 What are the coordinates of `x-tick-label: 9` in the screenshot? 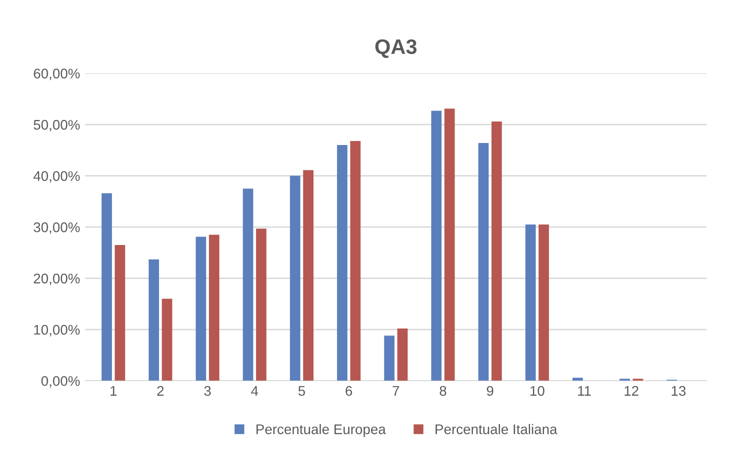 It's located at (490, 391).